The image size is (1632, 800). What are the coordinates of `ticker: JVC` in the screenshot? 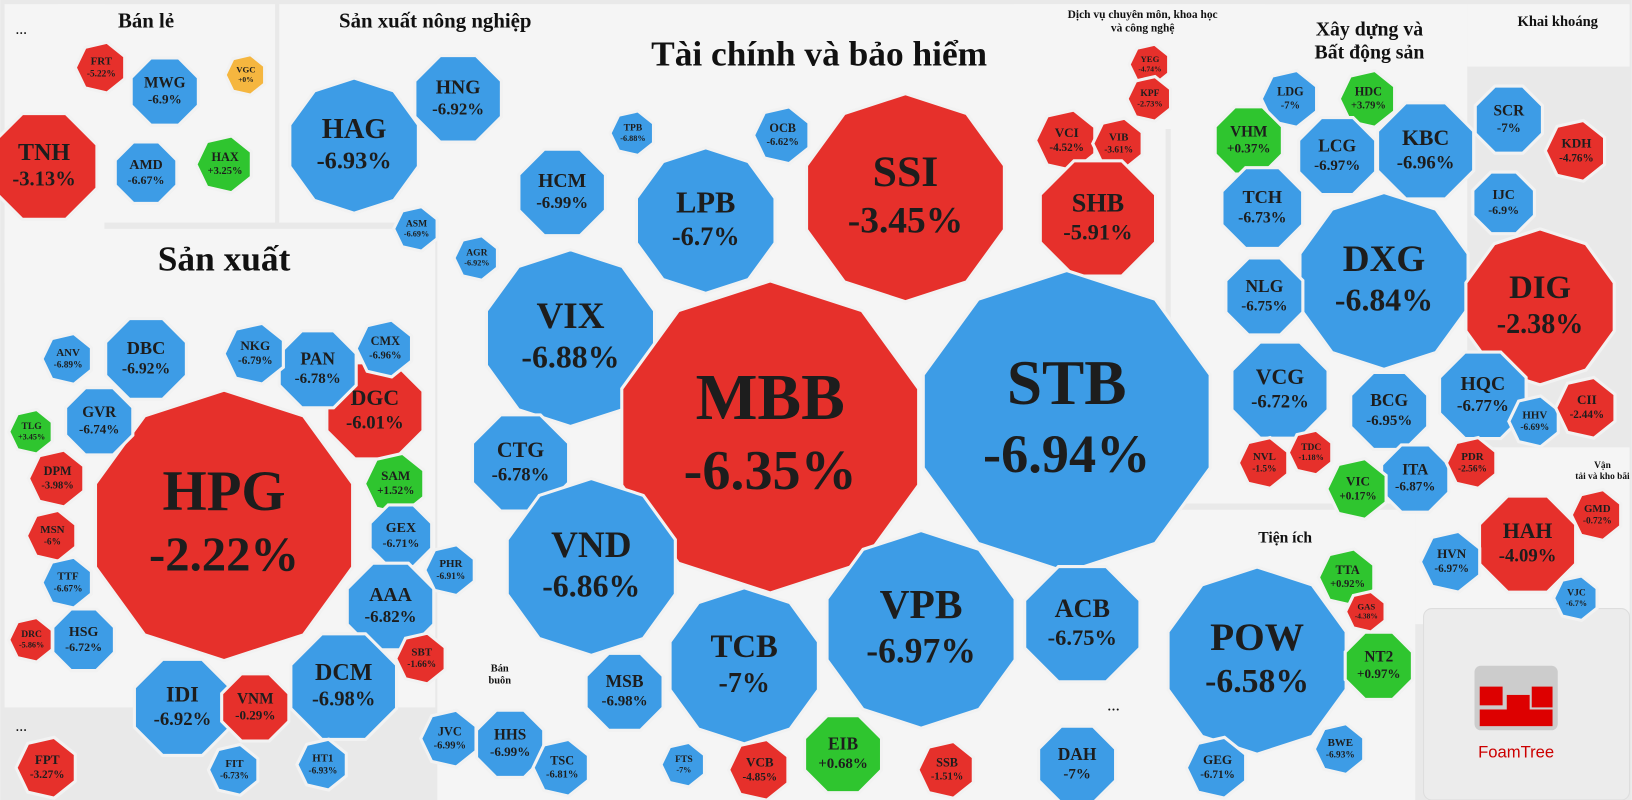 It's located at (450, 731).